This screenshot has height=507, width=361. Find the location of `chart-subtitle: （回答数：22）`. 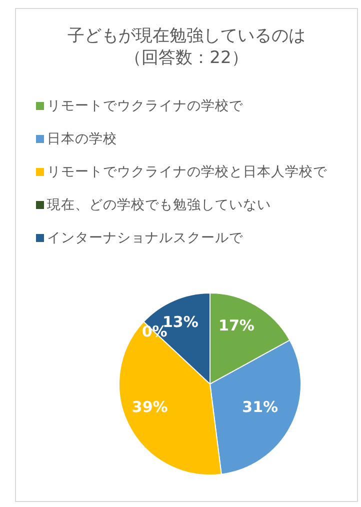

chart-subtitle: （回答数：22） is located at coordinates (187, 58).